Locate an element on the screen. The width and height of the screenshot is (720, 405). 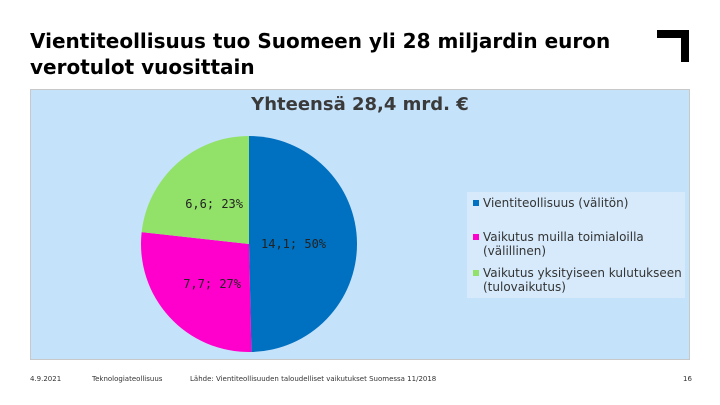
legend-label-1: Vientiteollisuus (välitön) is located at coordinates (556, 203).